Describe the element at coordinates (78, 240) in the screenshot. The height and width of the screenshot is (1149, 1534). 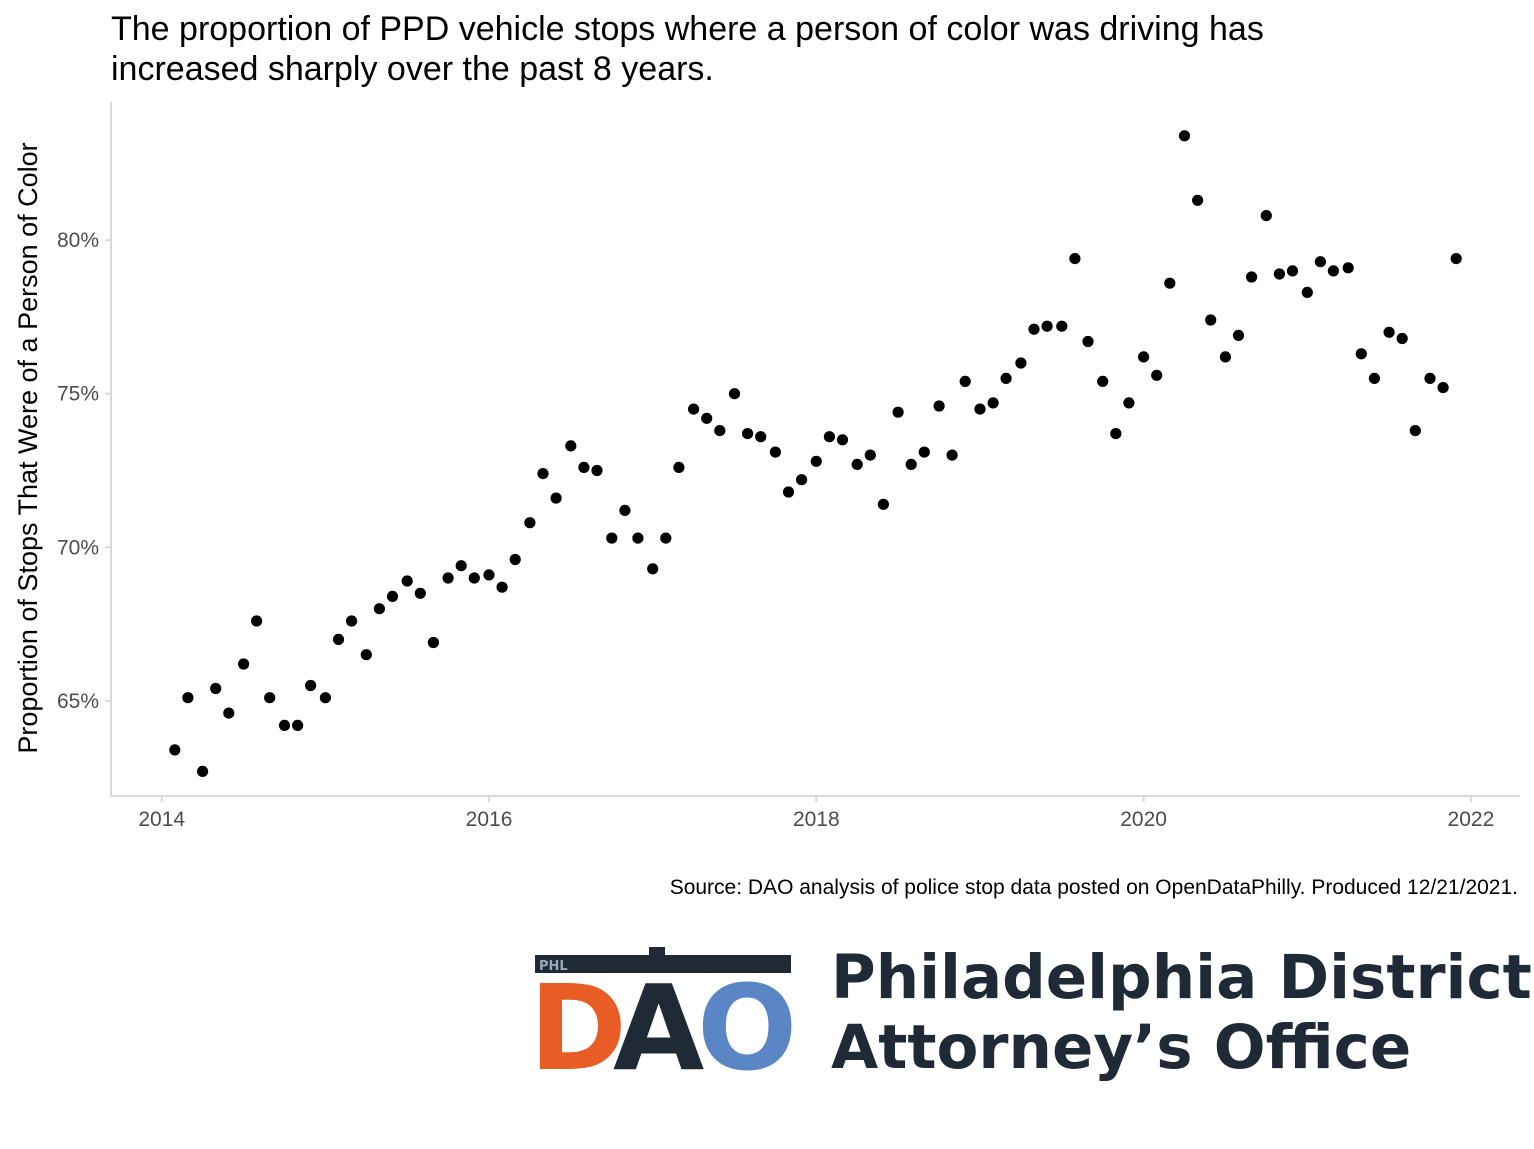
I see `y-tick-label: 80%` at that location.